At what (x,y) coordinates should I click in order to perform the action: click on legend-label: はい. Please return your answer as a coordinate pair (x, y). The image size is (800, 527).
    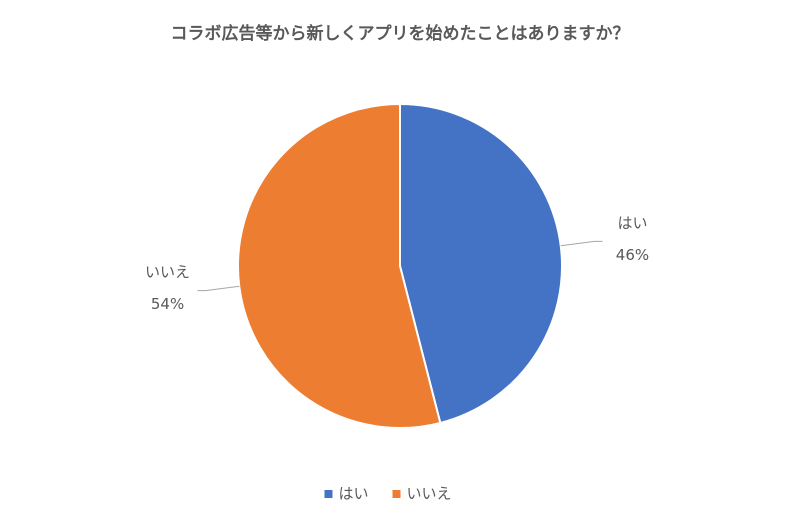
    Looking at the image, I should click on (354, 494).